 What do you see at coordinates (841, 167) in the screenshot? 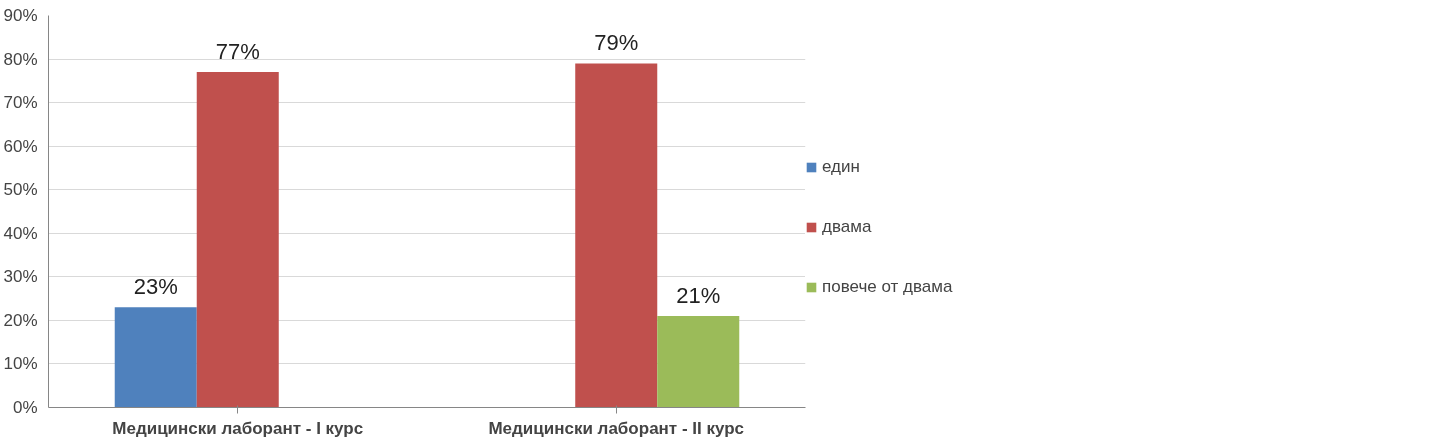
I see `legend-label: един` at bounding box center [841, 167].